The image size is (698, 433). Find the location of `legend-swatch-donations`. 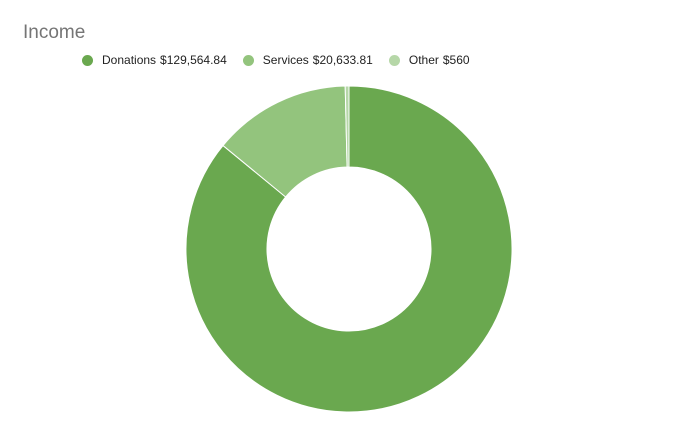

legend-swatch-donations is located at coordinates (87, 60).